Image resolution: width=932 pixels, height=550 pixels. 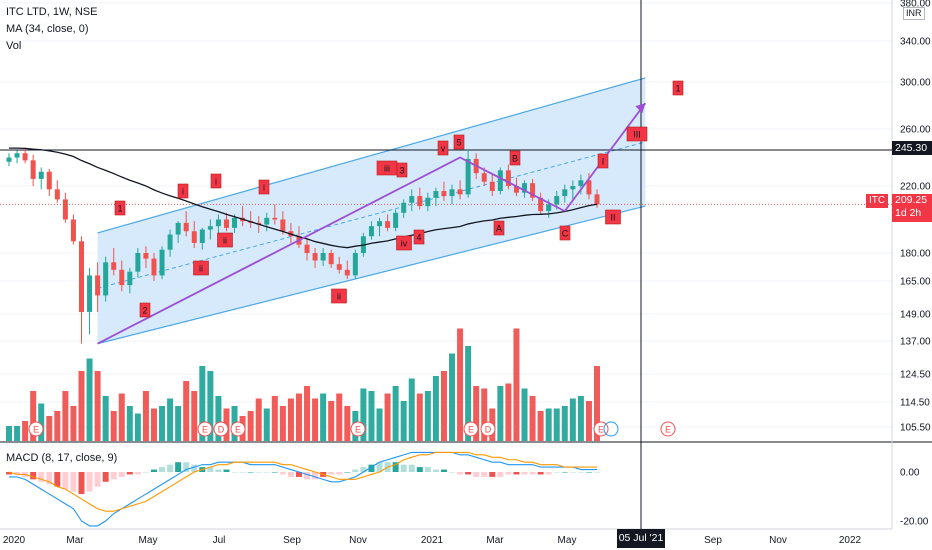 What do you see at coordinates (443, 149) in the screenshot?
I see `wave-label-lbl-v: v` at bounding box center [443, 149].